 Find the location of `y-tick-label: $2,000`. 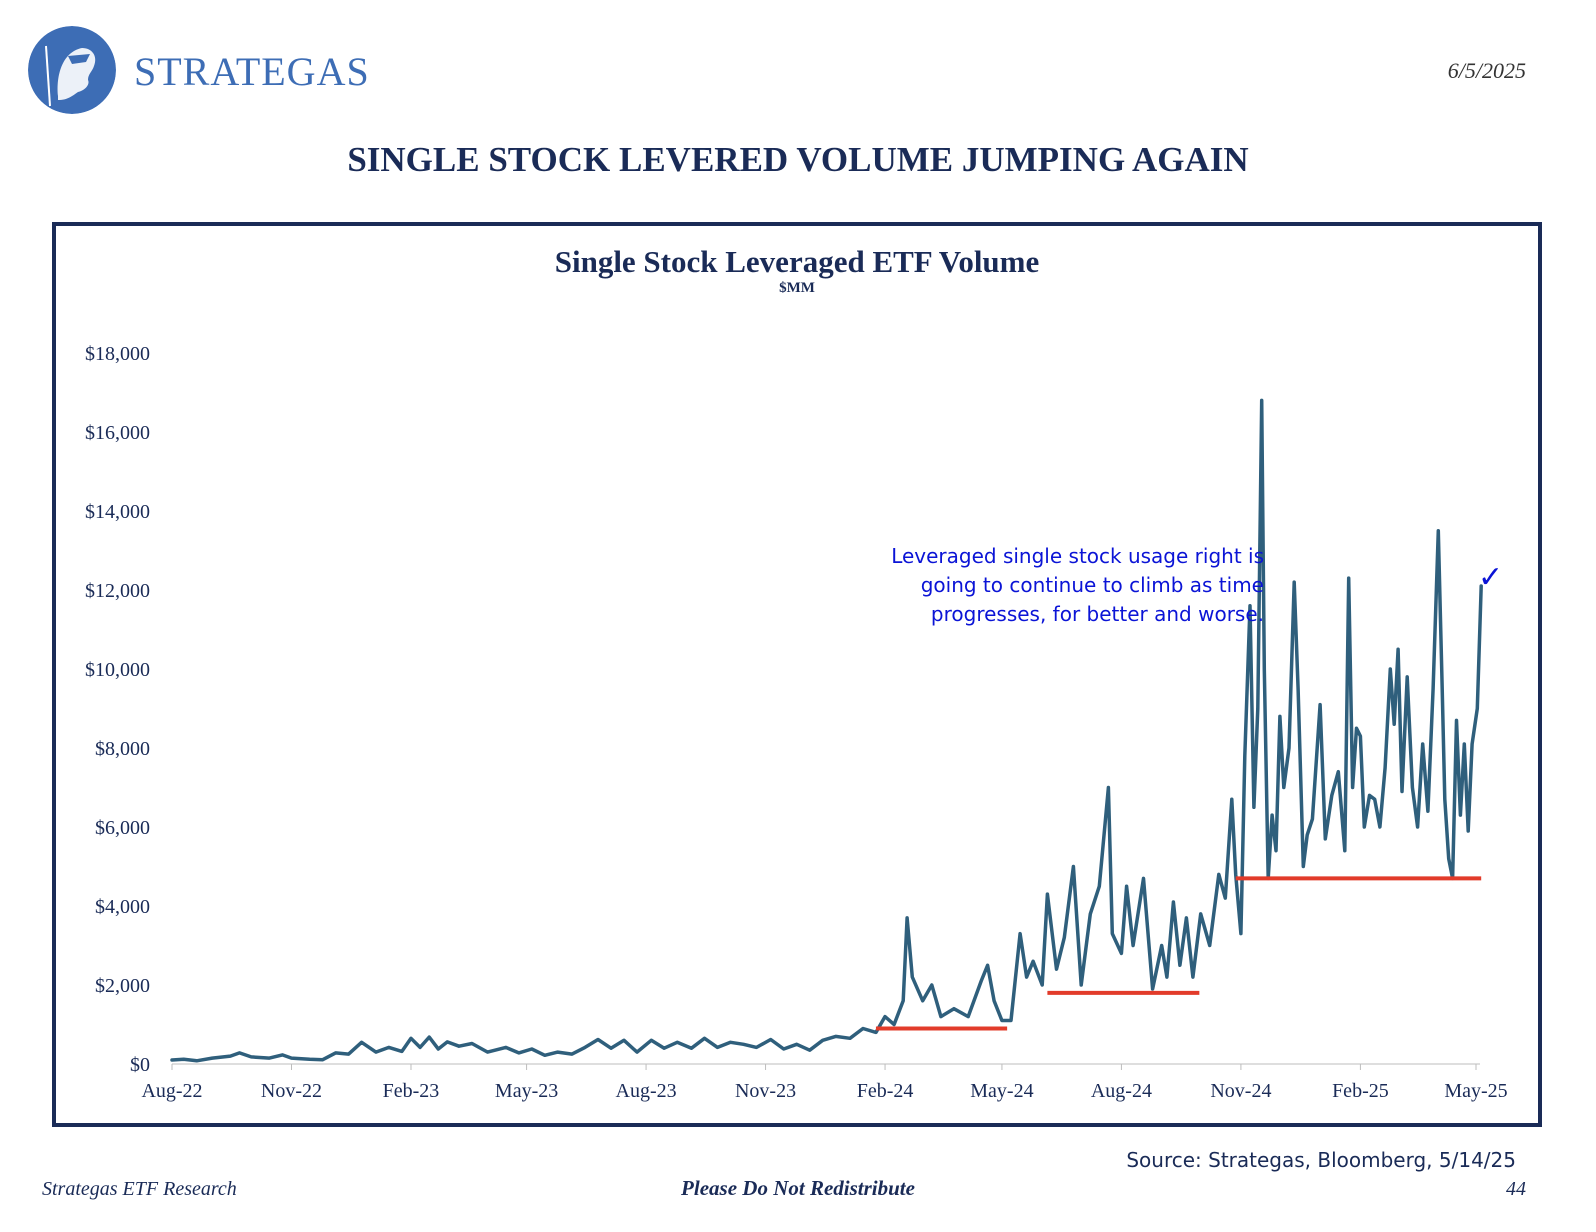

y-tick-label: $2,000 is located at coordinates (122, 986).